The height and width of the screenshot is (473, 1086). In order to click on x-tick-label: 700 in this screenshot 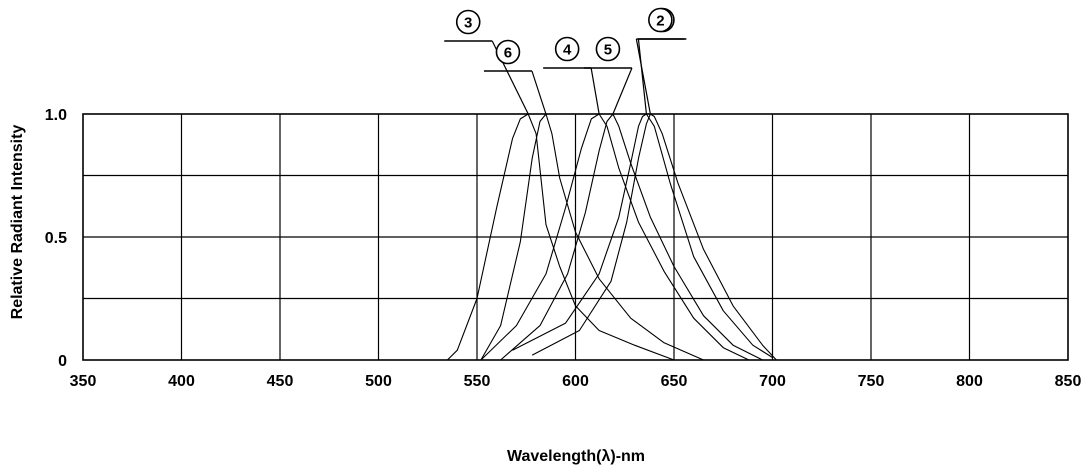, I will do `click(772, 381)`.